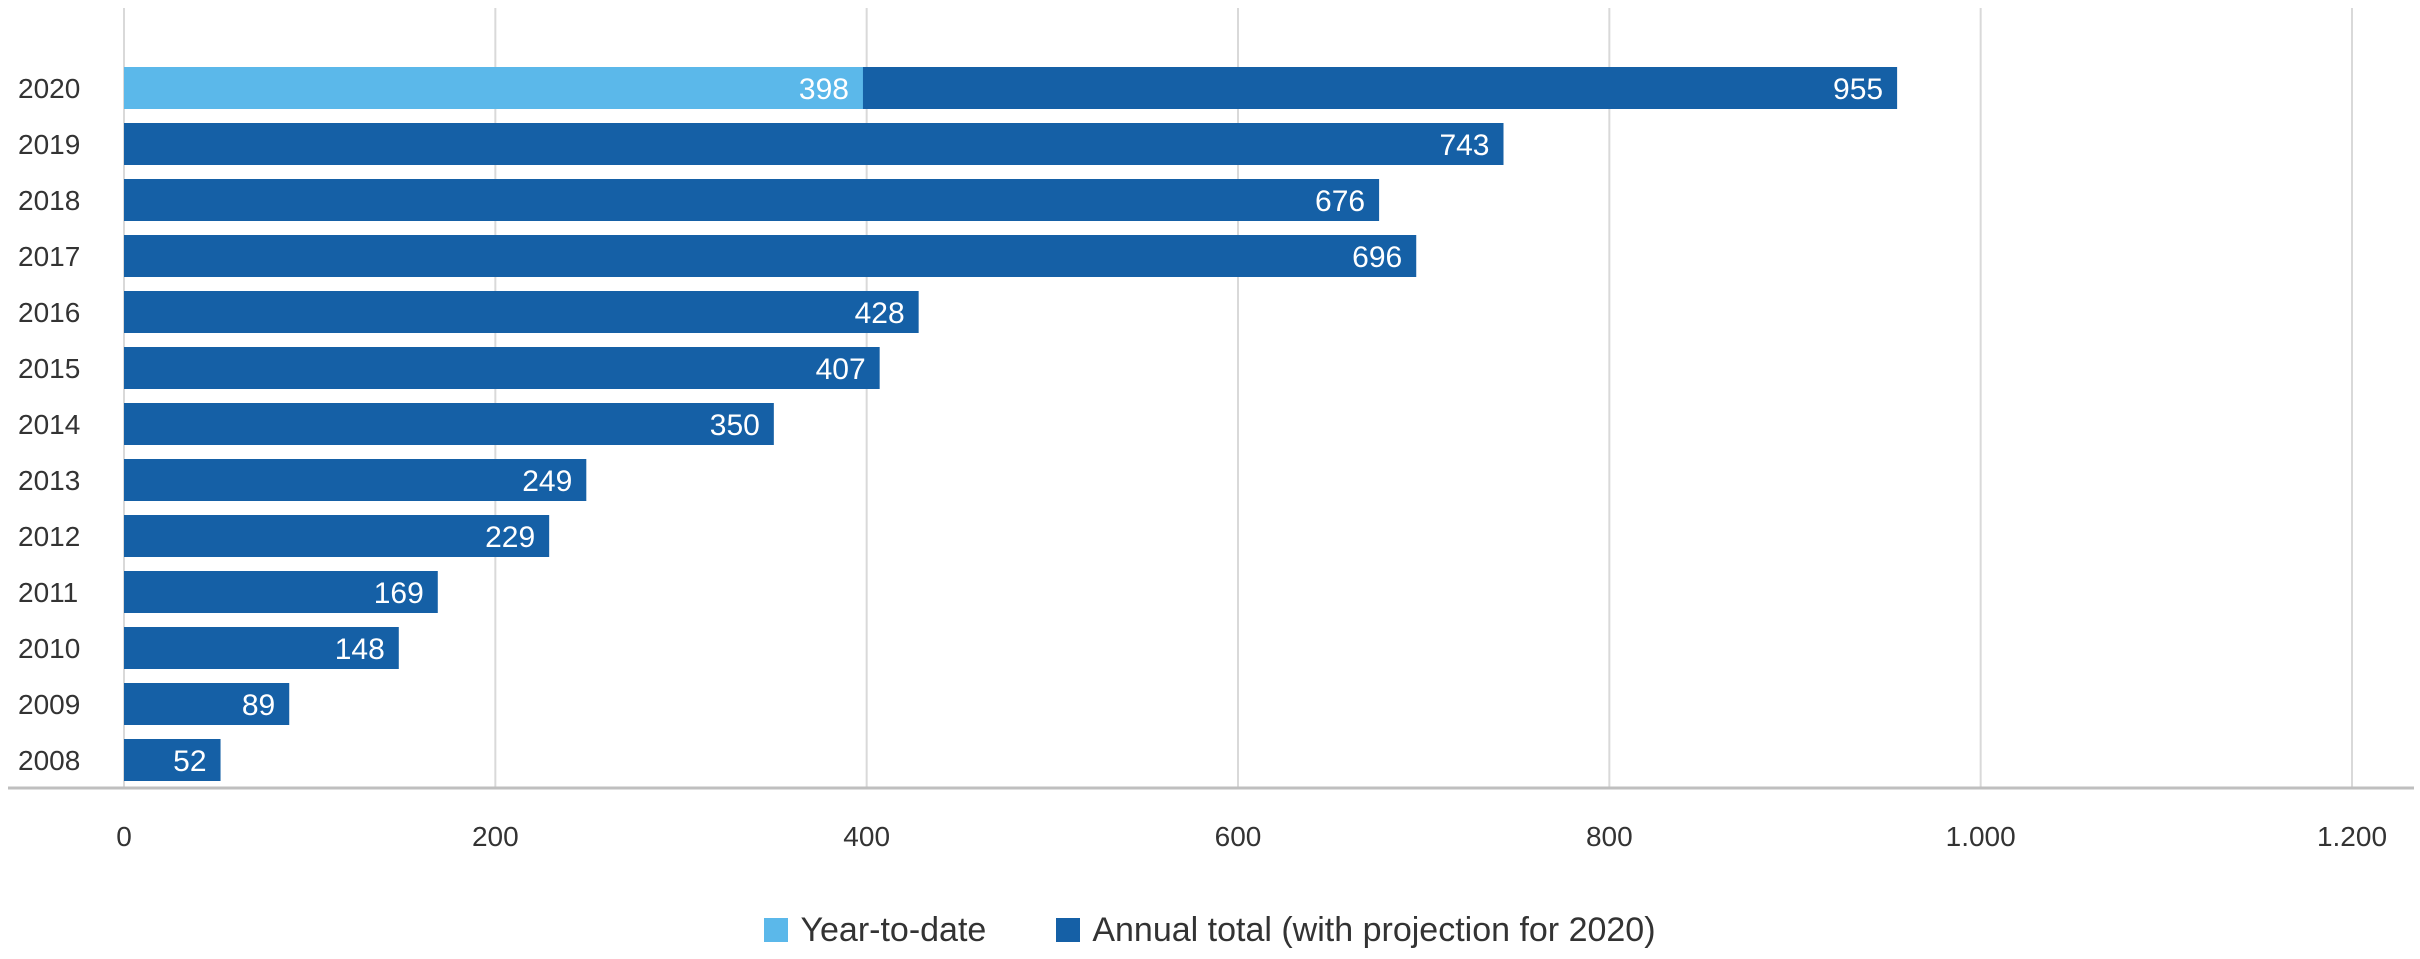 The height and width of the screenshot is (959, 2420). Describe the element at coordinates (48, 592) in the screenshot. I see `y-category-label: 2011` at that location.